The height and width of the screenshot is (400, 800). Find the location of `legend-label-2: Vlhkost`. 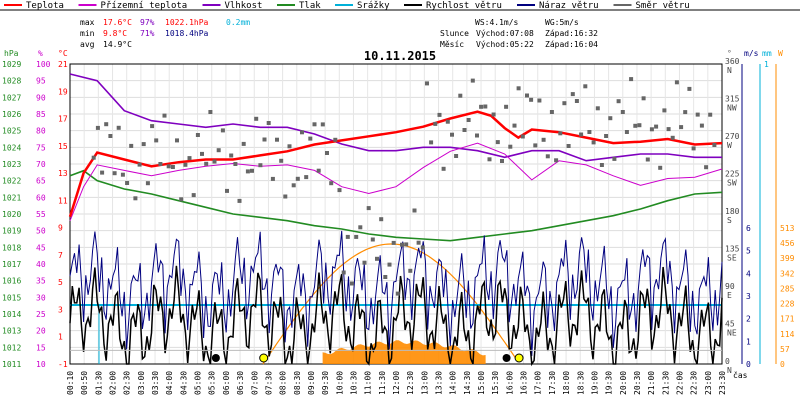

legend-label-2: Vlhkost is located at coordinates (244, 6).